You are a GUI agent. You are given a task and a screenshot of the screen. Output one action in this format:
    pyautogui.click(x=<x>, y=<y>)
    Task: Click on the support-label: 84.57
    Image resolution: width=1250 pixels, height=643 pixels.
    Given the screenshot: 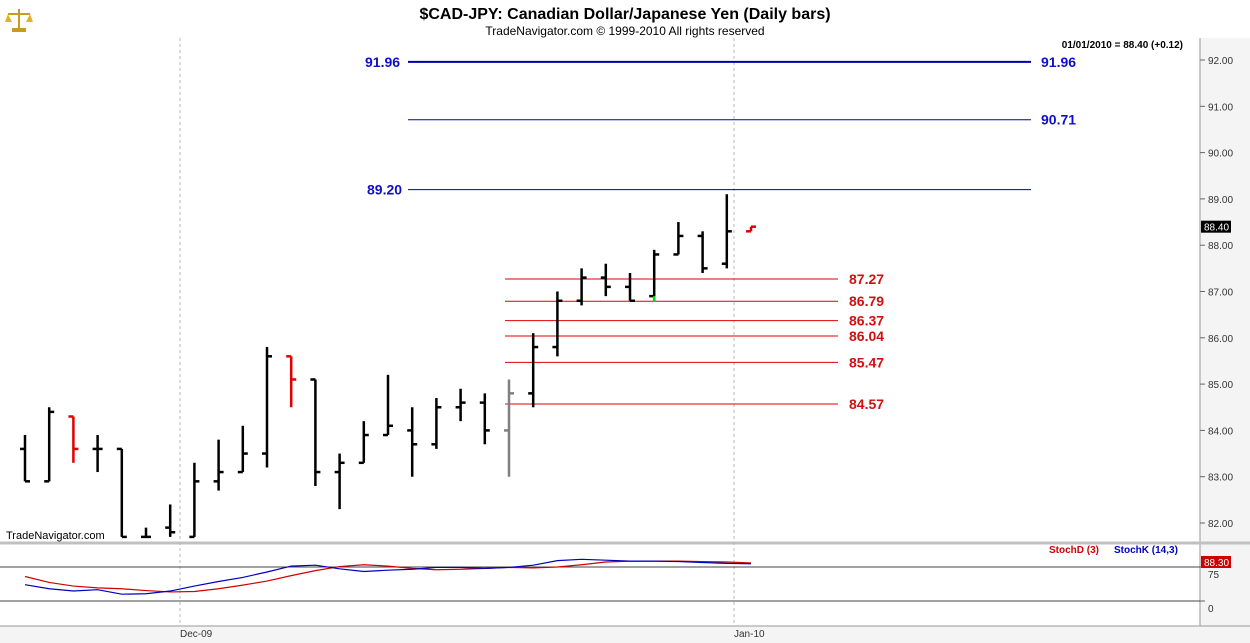 What is the action you would take?
    pyautogui.click(x=866, y=404)
    